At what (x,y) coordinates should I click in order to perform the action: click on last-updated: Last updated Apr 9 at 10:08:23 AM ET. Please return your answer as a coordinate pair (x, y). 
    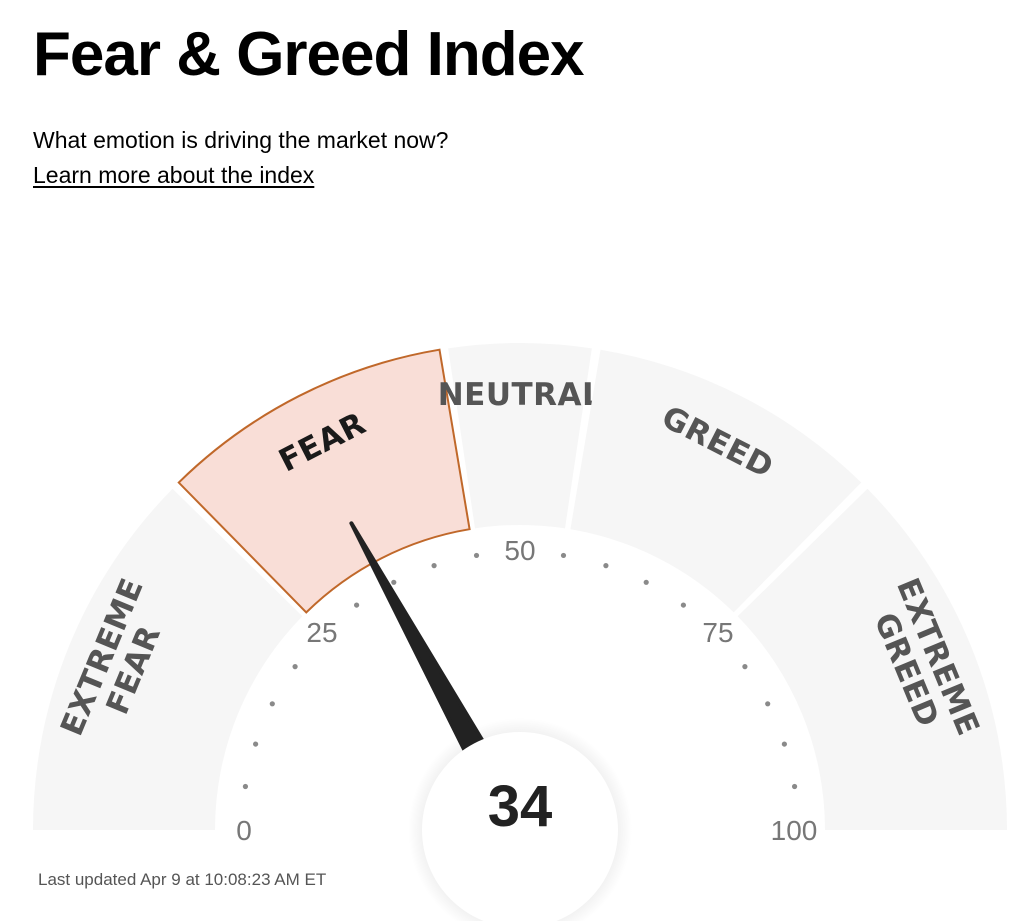
    Looking at the image, I should click on (182, 879).